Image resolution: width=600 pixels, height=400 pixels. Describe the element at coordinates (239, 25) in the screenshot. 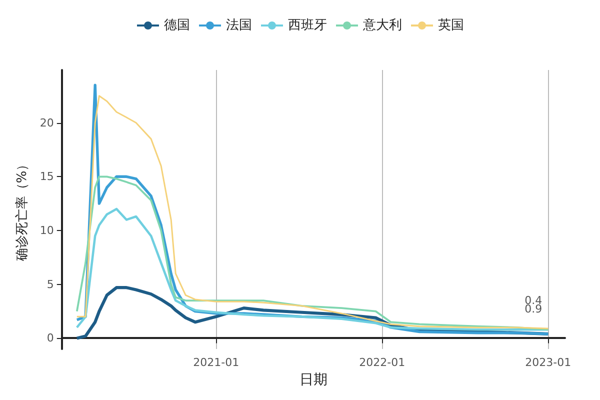

I see `legend-label: 法国` at that location.